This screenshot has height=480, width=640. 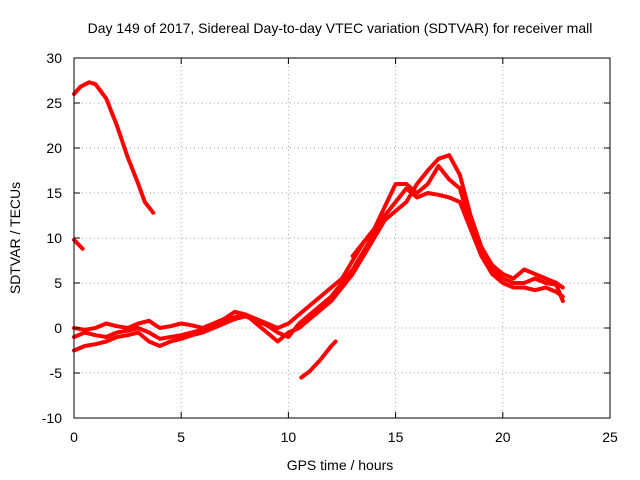 What do you see at coordinates (54, 193) in the screenshot?
I see `y-tick-label: 15` at bounding box center [54, 193].